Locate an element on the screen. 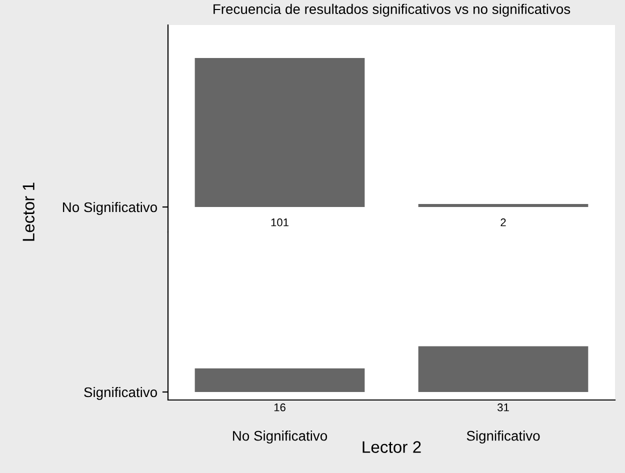  text: No Significativo is located at coordinates (110, 208).